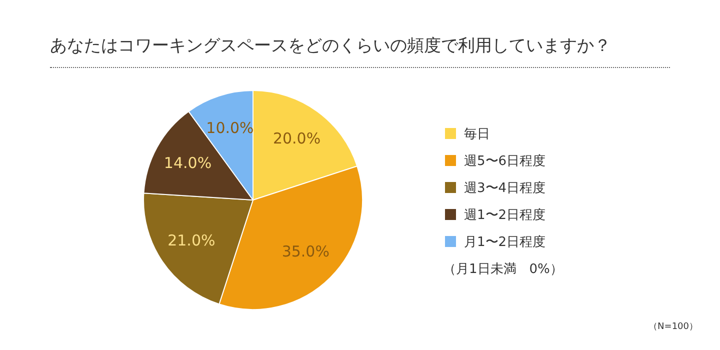 The width and height of the screenshot is (720, 350). What do you see at coordinates (296, 139) in the screenshot?
I see `data-label: 20.0%` at bounding box center [296, 139].